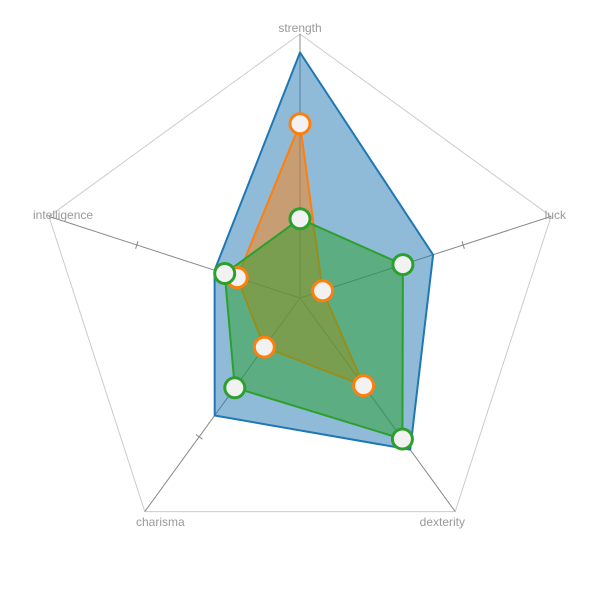 The height and width of the screenshot is (598, 596). Describe the element at coordinates (463, 245) in the screenshot. I see `axis-tick-luck` at that location.